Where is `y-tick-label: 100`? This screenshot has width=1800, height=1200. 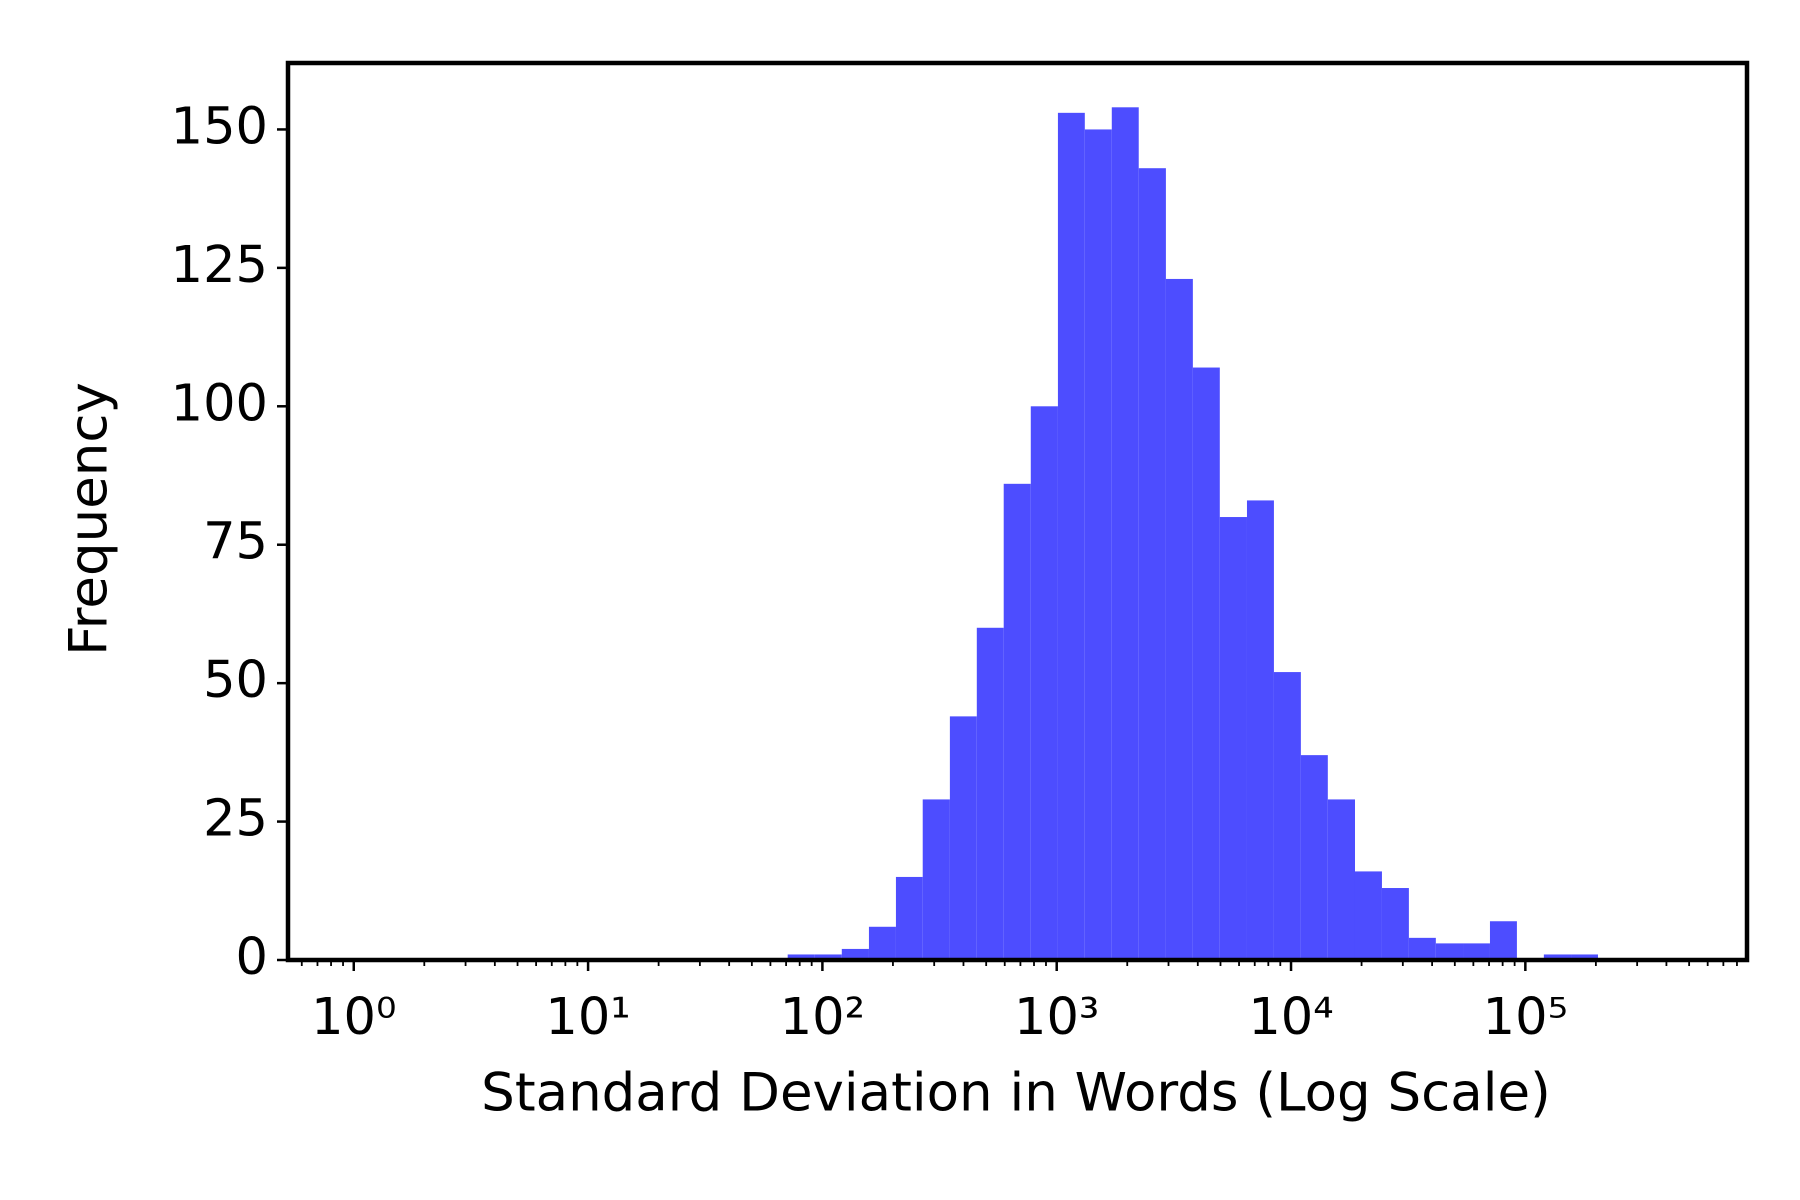 y-tick-label: 100 is located at coordinates (219, 403).